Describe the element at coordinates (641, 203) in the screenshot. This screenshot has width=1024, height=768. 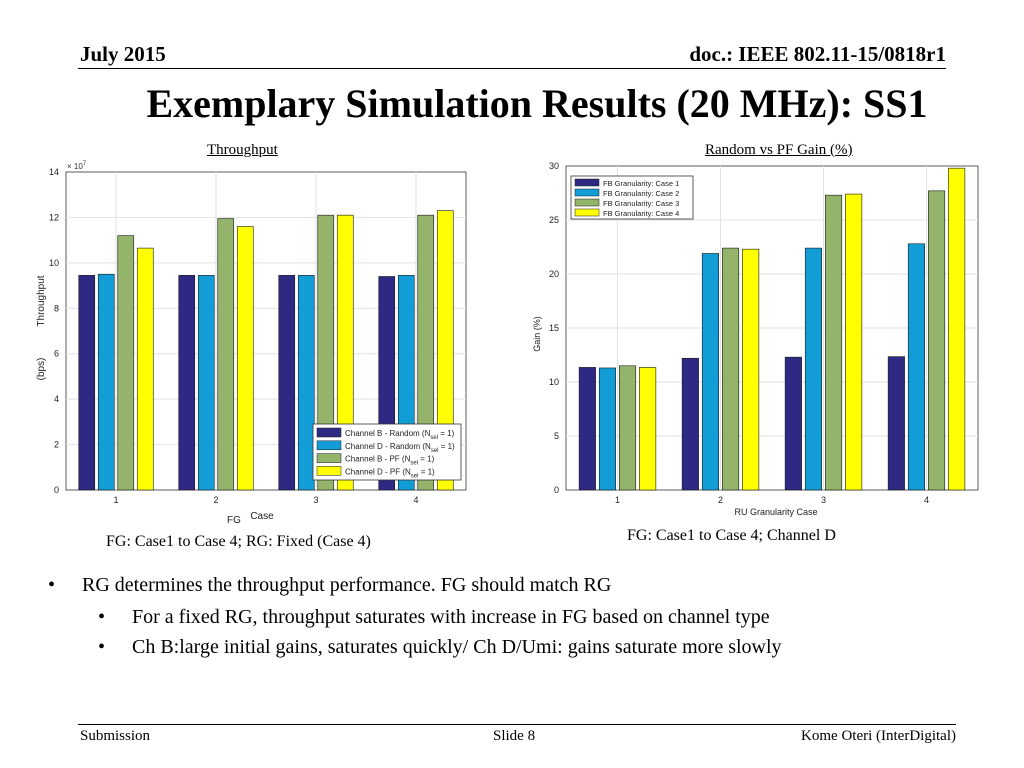
I see `legend-entry: FB Granularity: Case 3` at that location.